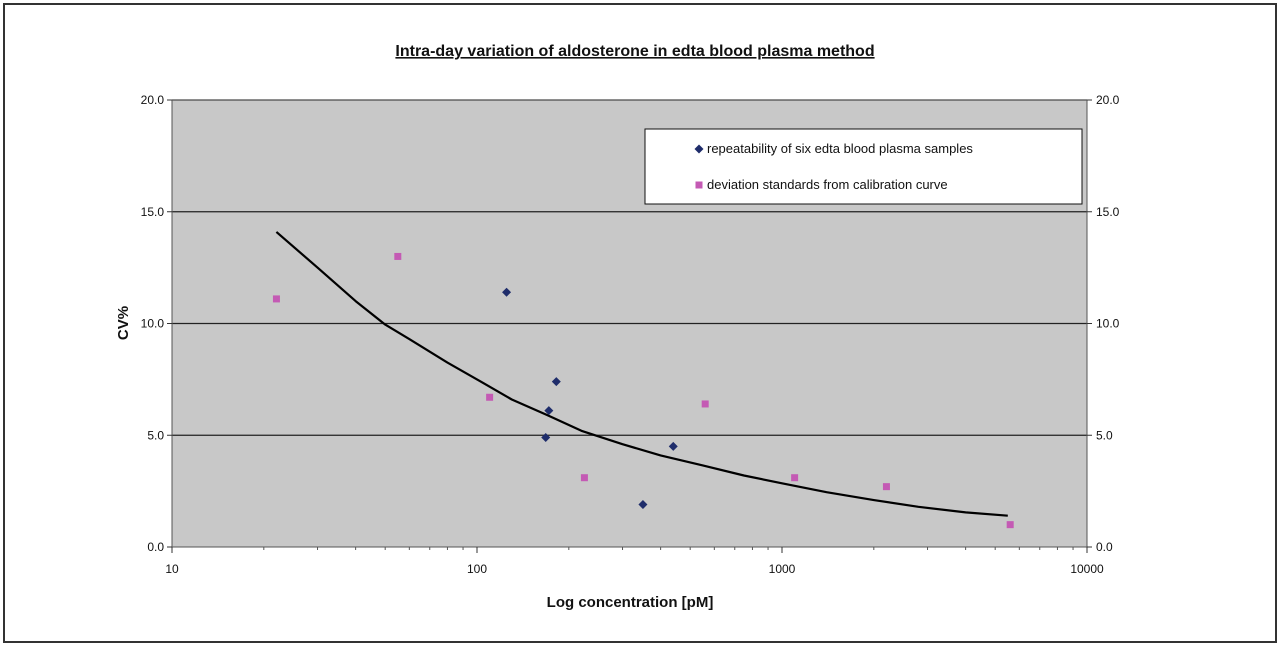  What do you see at coordinates (153, 100) in the screenshot?
I see `y-tick-label: 20.0` at bounding box center [153, 100].